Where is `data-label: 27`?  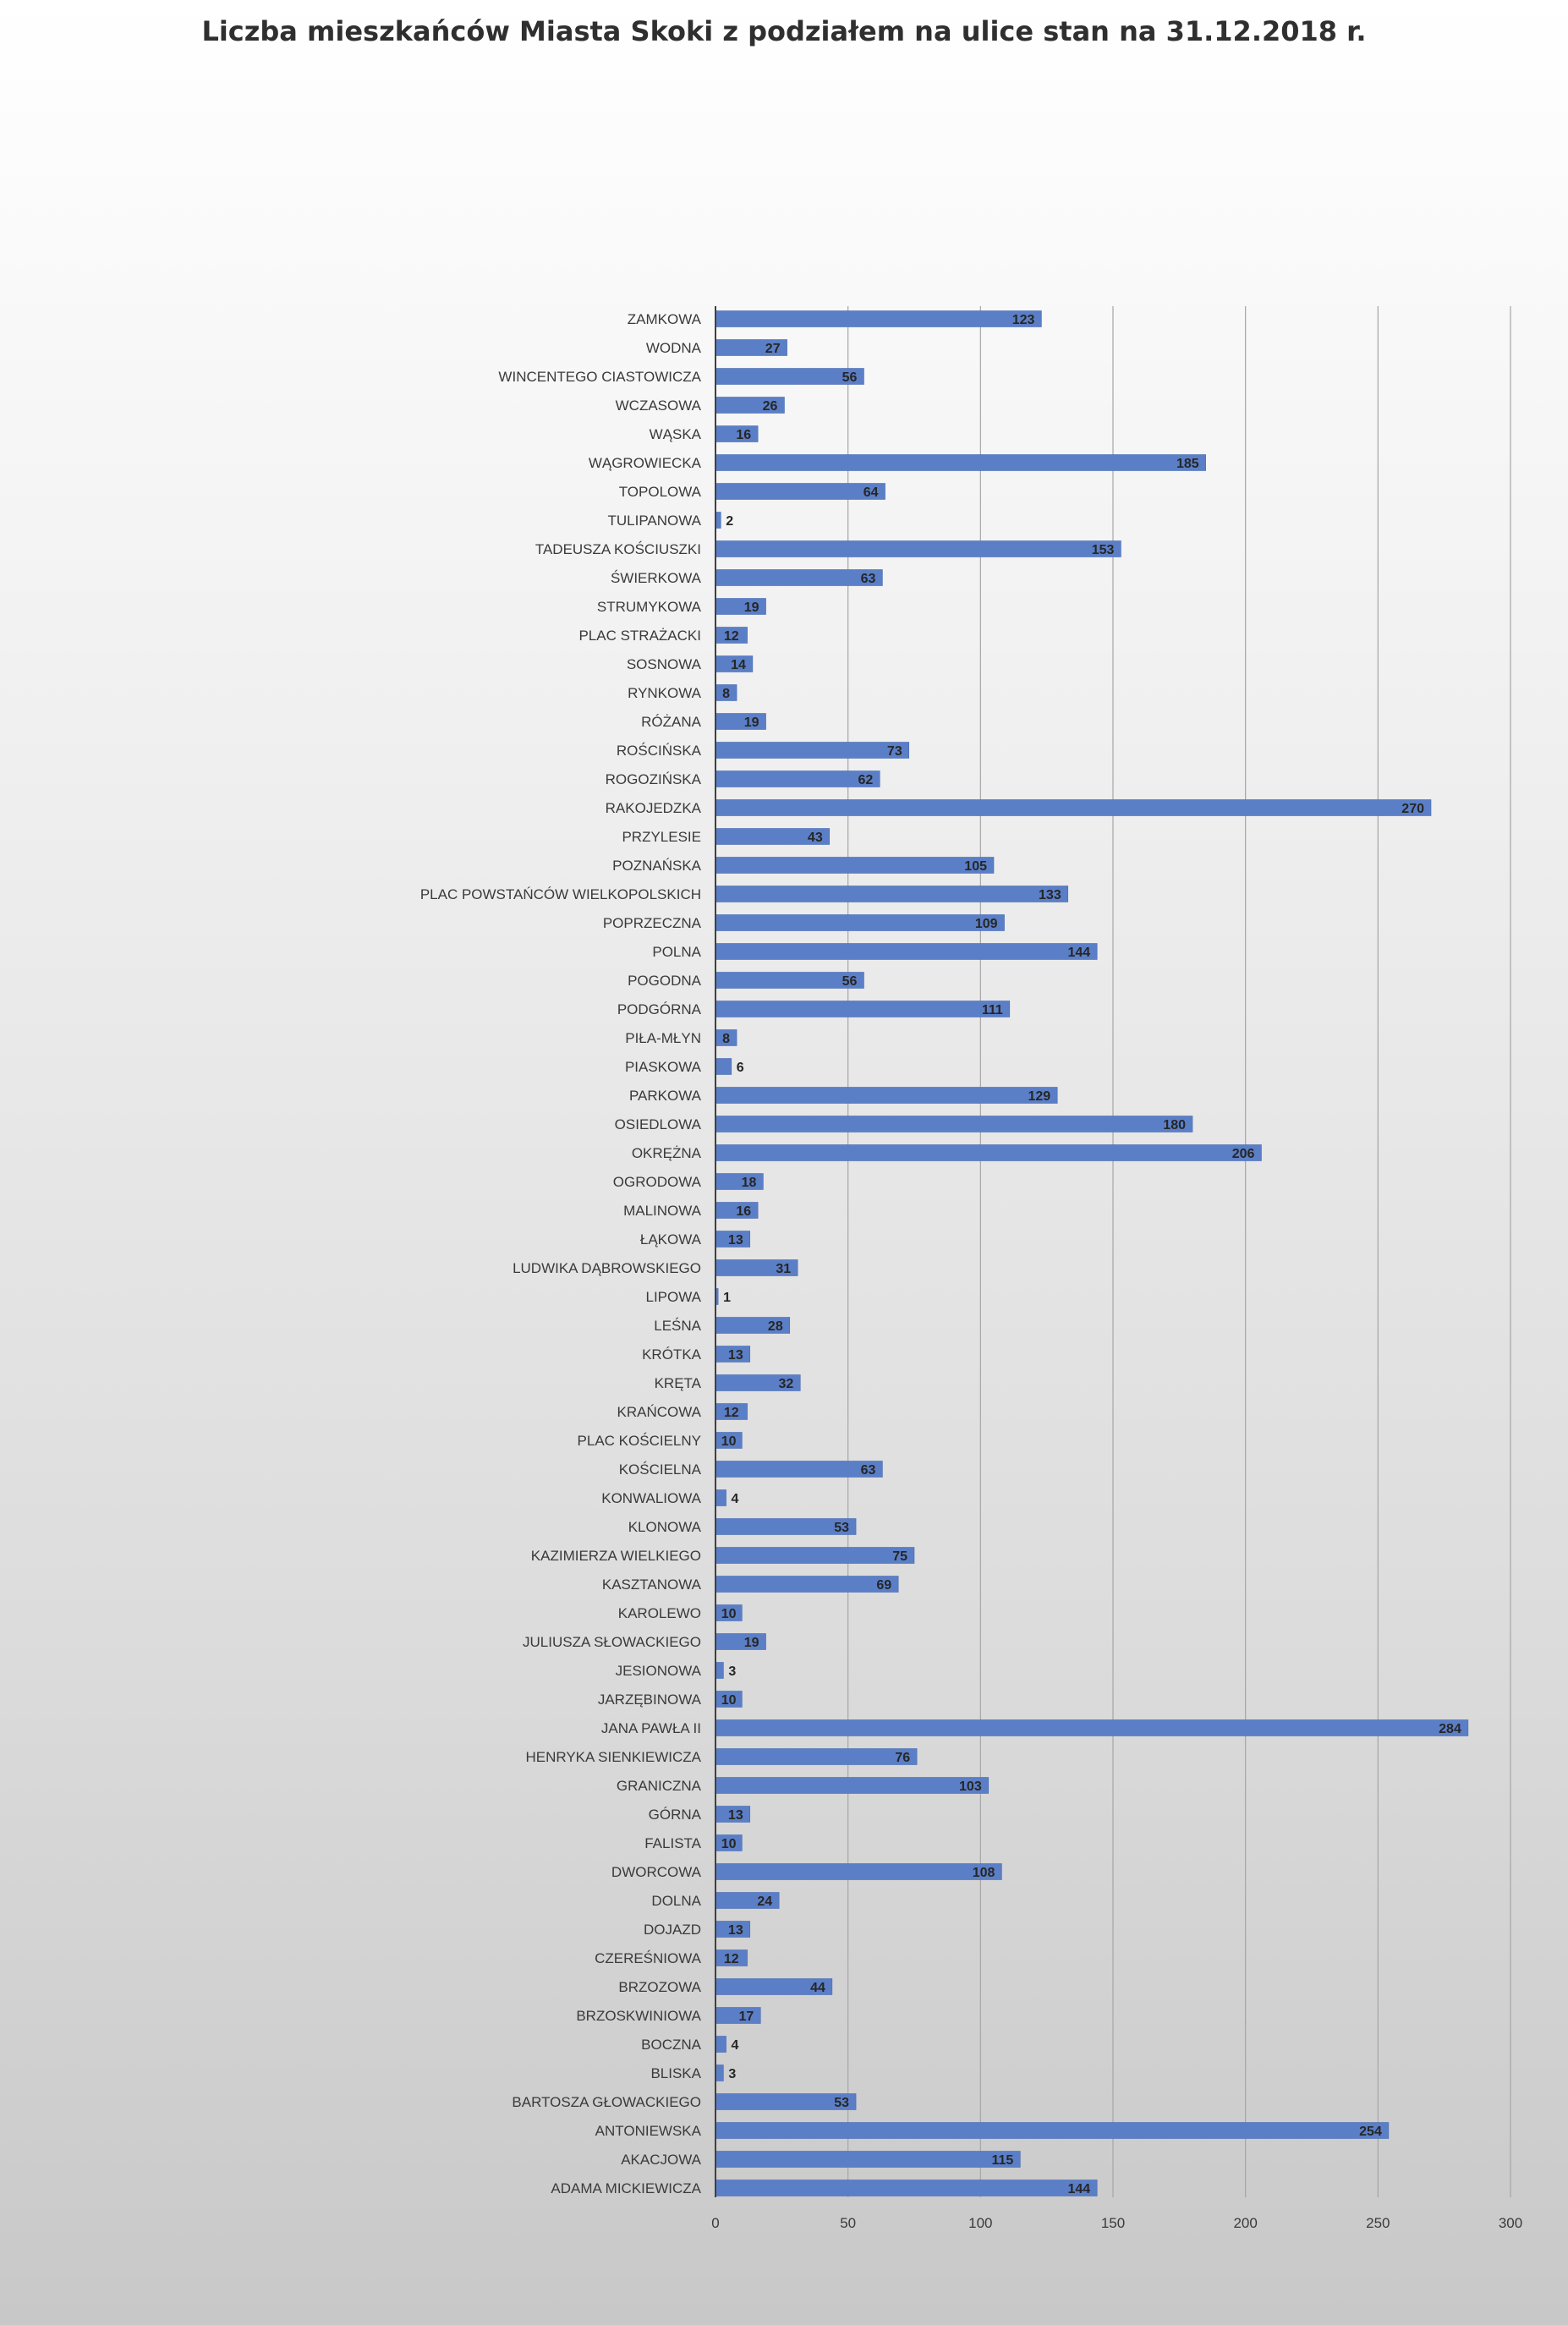
data-label: 27 is located at coordinates (773, 349).